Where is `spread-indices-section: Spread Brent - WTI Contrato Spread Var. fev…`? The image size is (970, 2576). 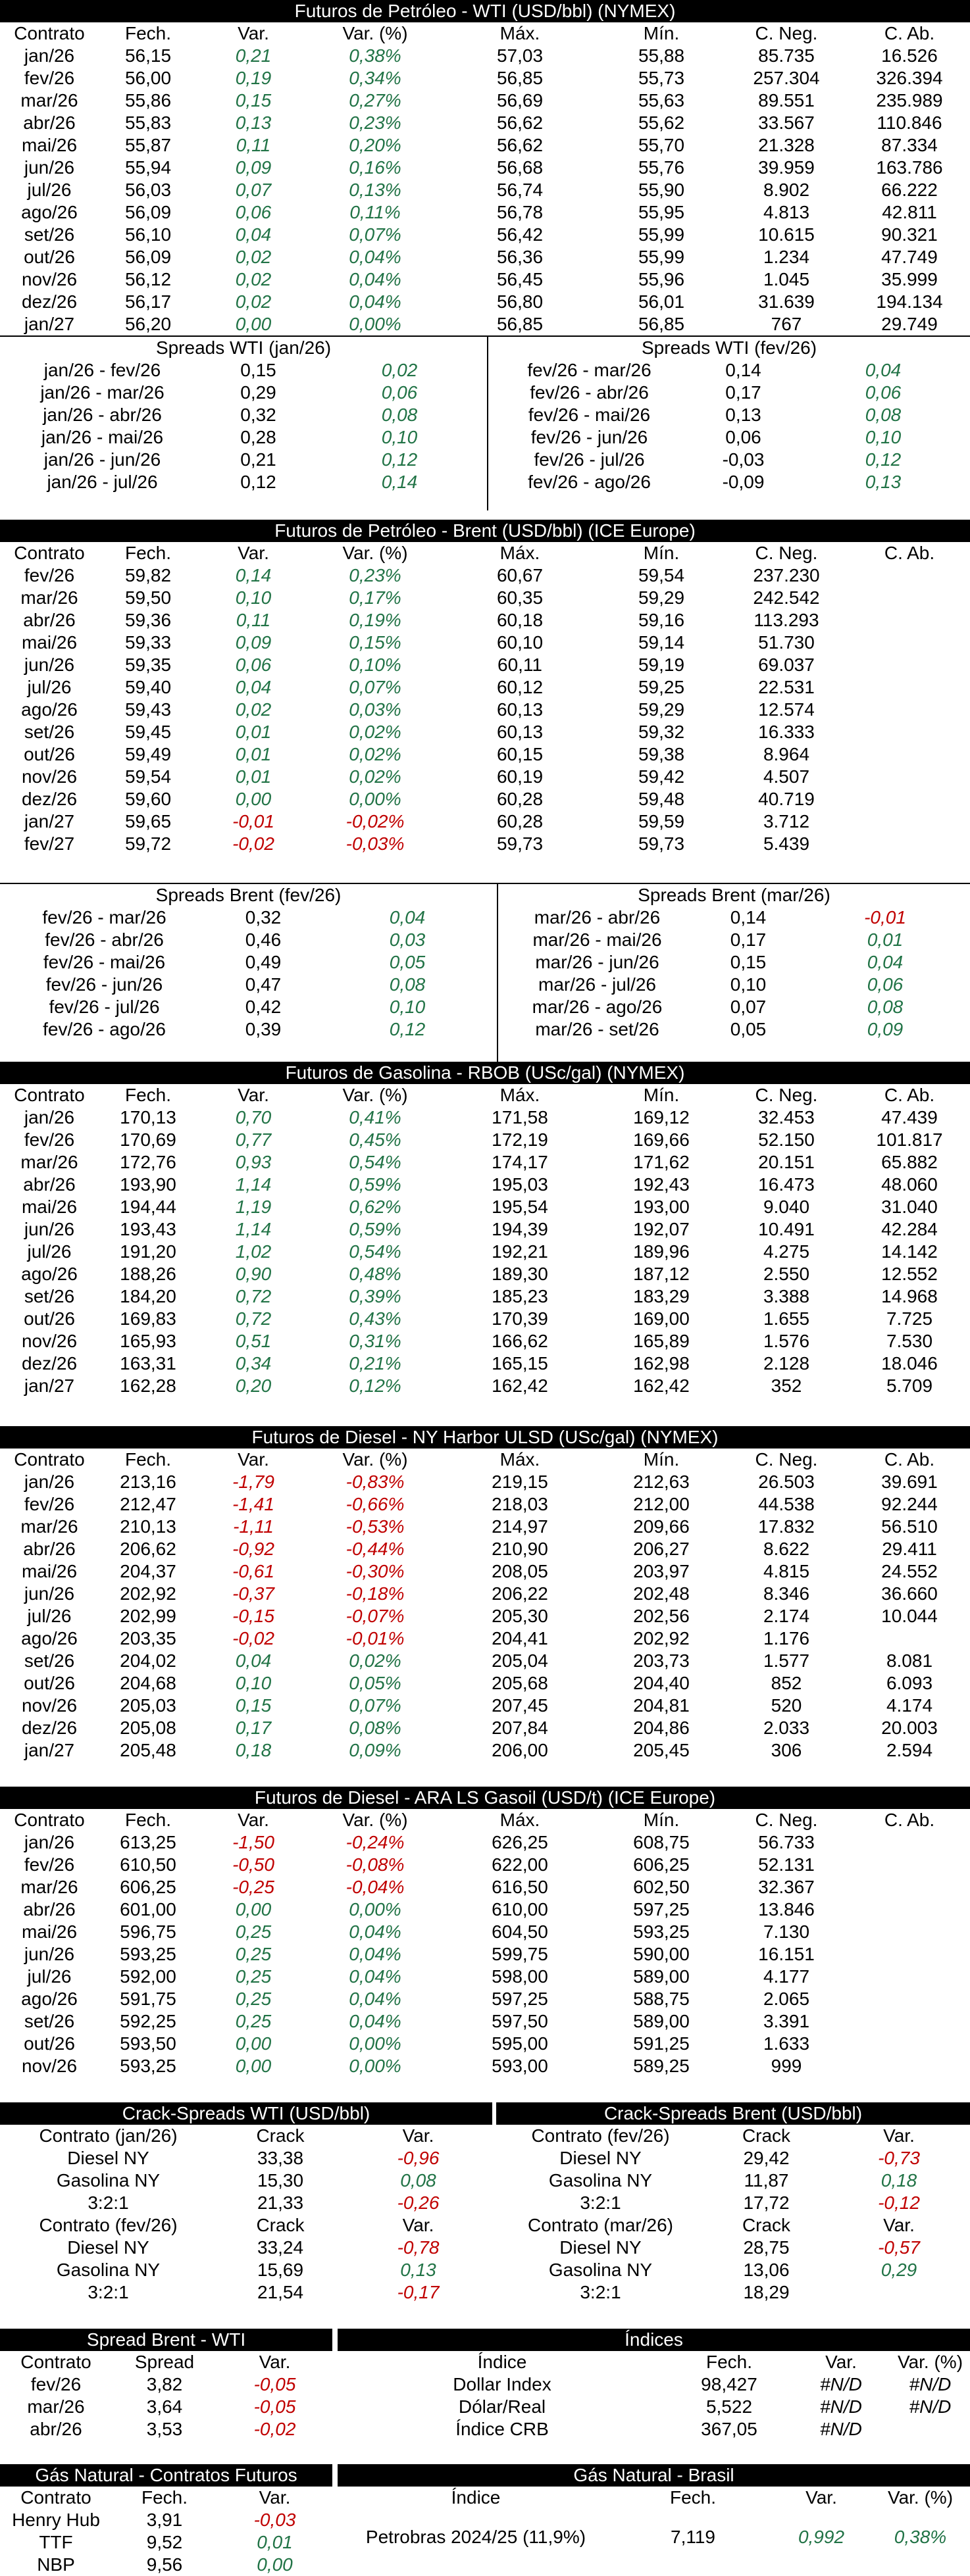
spread-indices-section: Spread Brent - WTI Contrato Spread Var. fev… is located at coordinates (485, 2384).